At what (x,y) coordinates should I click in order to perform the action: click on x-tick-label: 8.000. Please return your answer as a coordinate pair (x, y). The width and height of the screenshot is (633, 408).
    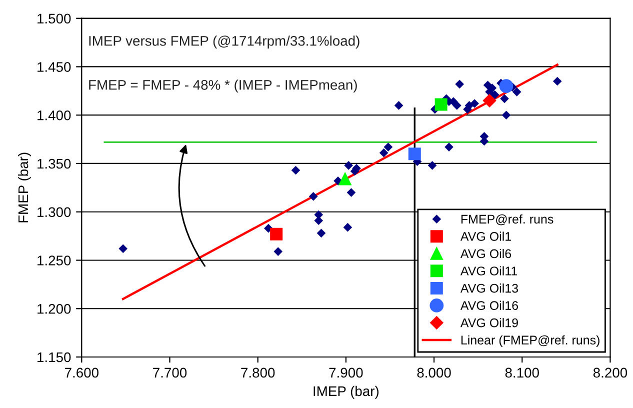
    Looking at the image, I should click on (434, 373).